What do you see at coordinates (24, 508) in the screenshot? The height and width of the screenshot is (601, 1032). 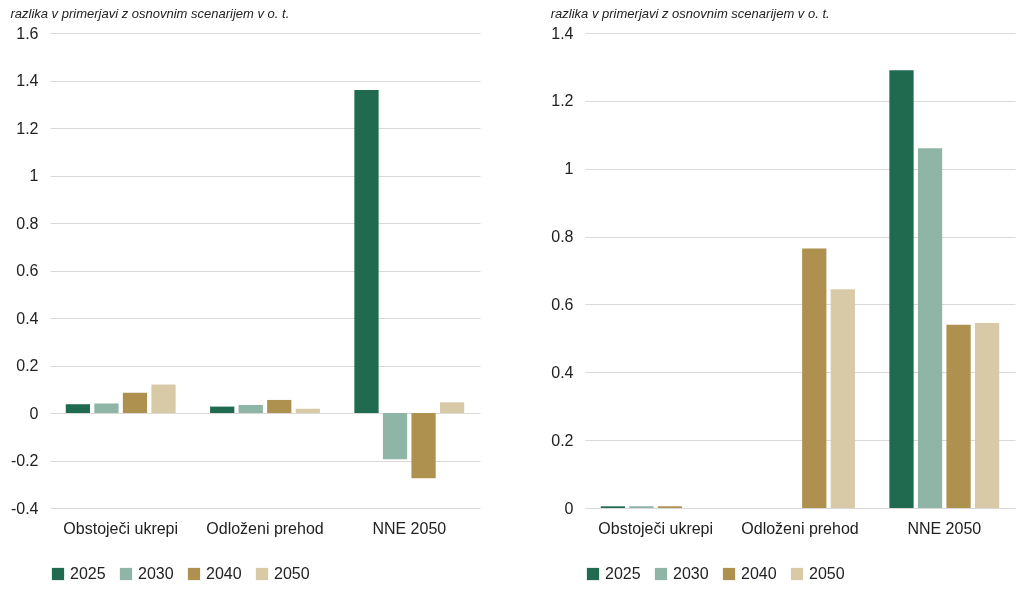 I see `y-tick-label: -0.4` at bounding box center [24, 508].